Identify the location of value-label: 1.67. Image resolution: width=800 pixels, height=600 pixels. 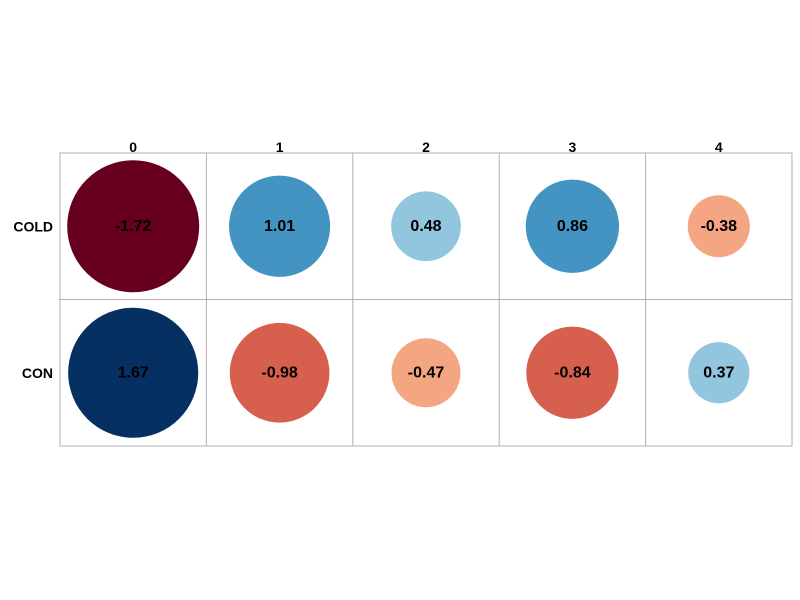
(133, 372).